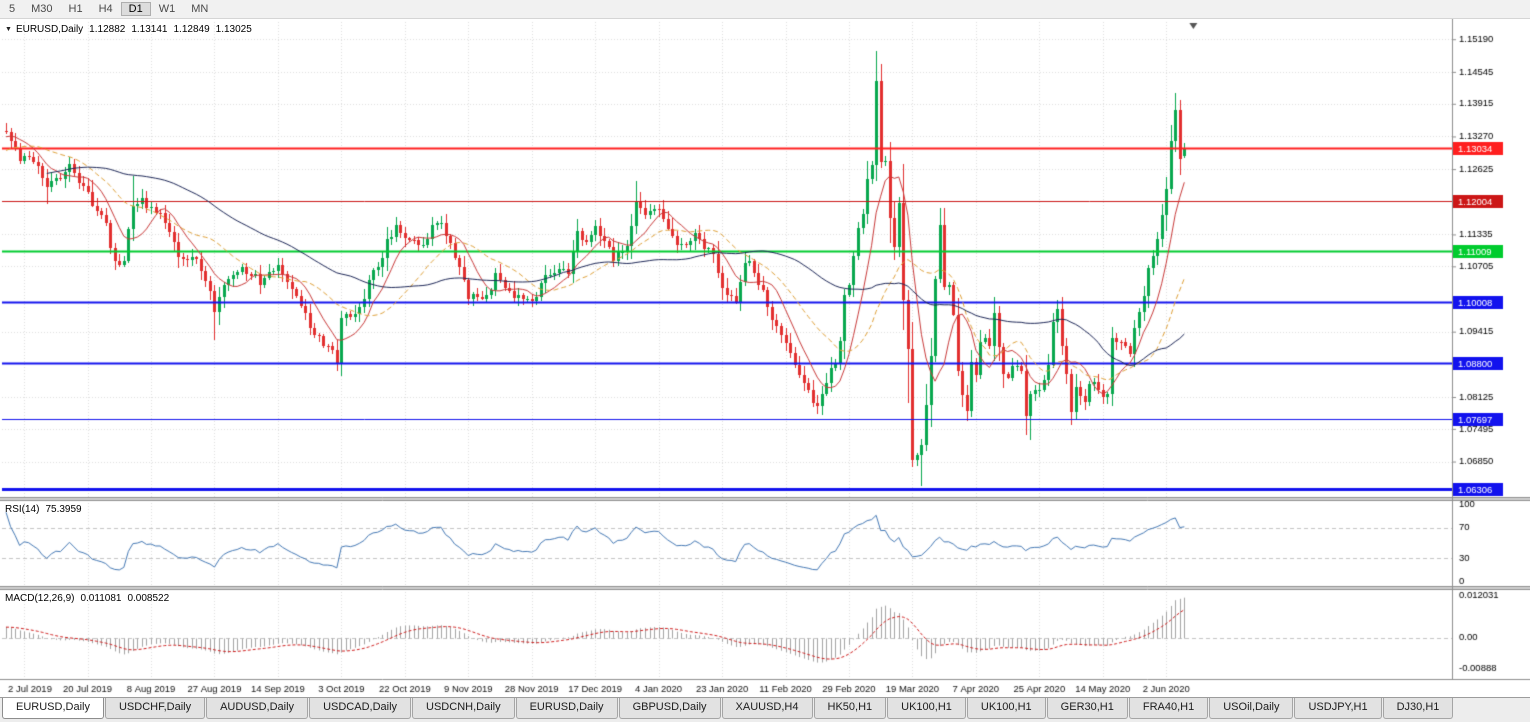 This screenshot has height=722, width=1530. I want to click on chart-tab-usdchf-daily-1: USDCHF,Daily, so click(155, 708).